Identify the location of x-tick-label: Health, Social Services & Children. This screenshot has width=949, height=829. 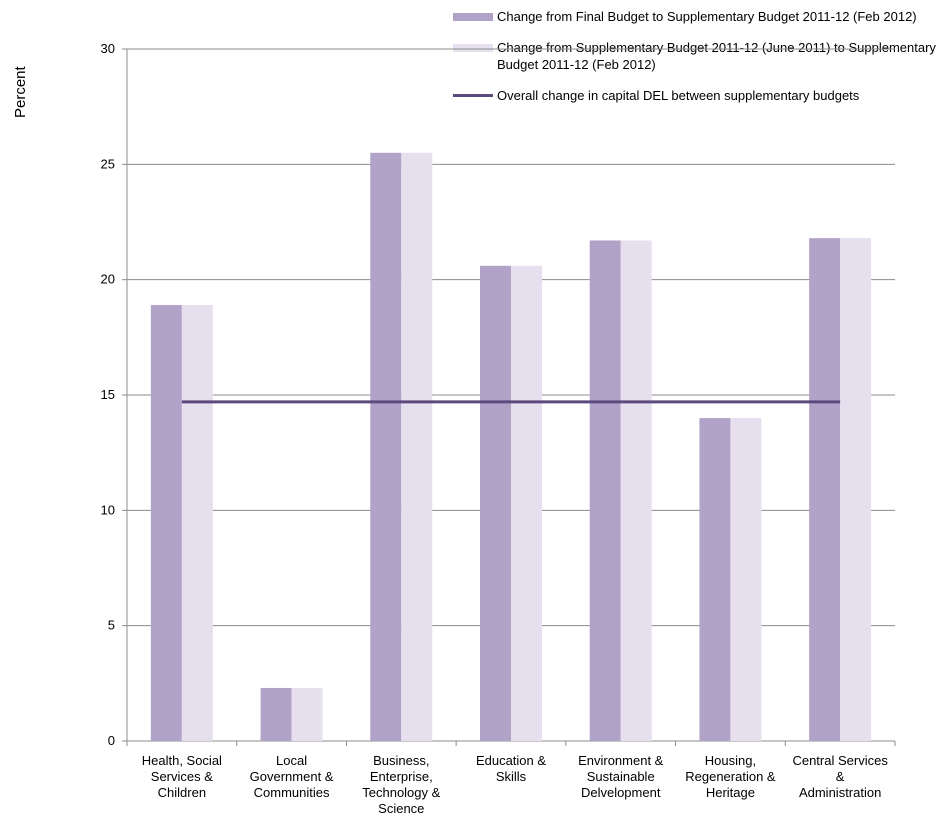
(182, 776).